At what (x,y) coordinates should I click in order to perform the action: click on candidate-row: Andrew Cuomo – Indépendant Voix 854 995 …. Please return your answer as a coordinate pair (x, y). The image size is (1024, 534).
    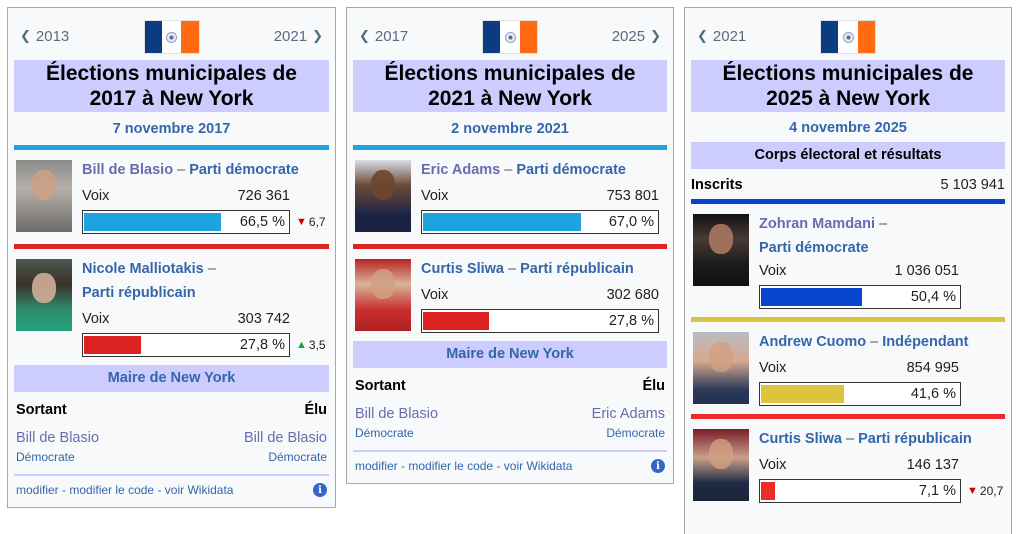
    Looking at the image, I should click on (848, 369).